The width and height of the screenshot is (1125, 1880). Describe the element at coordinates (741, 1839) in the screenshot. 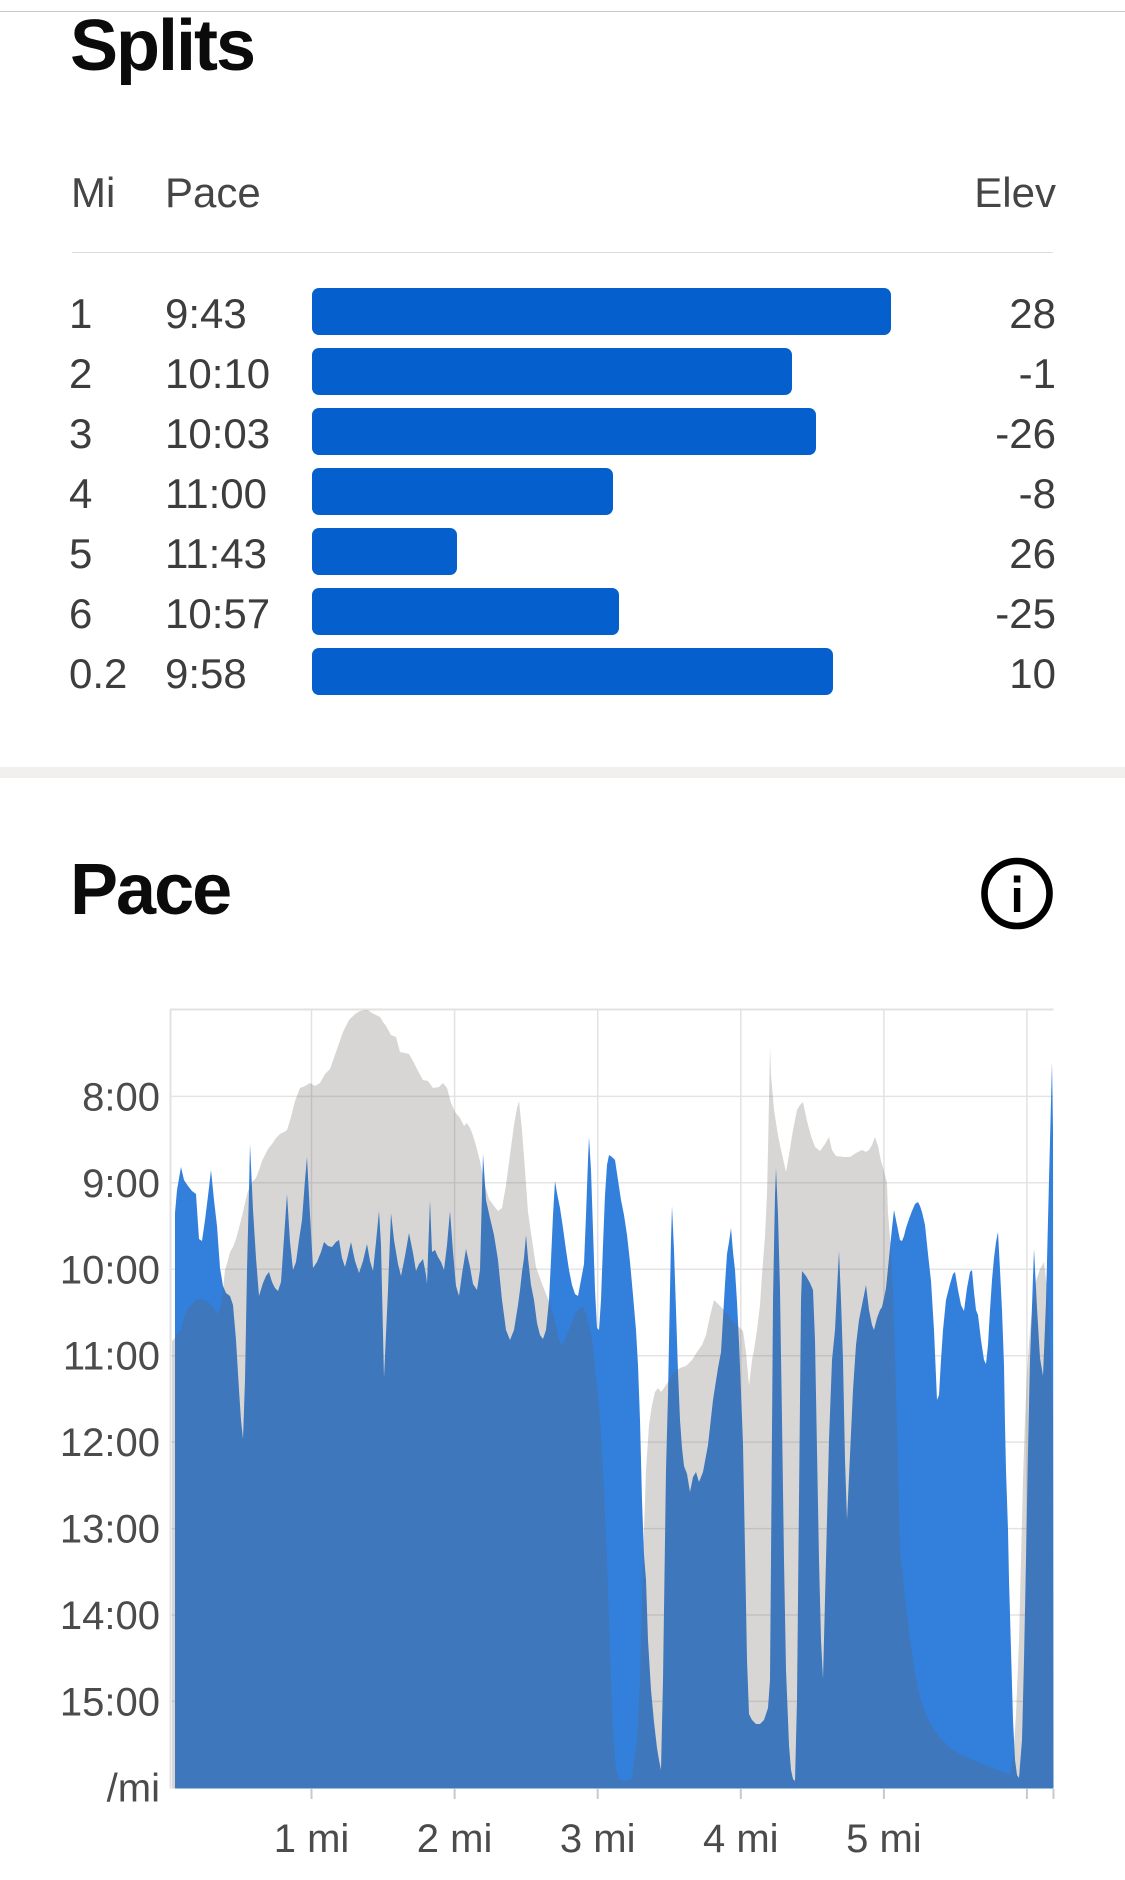

I see `svg-text: 4 mi` at that location.